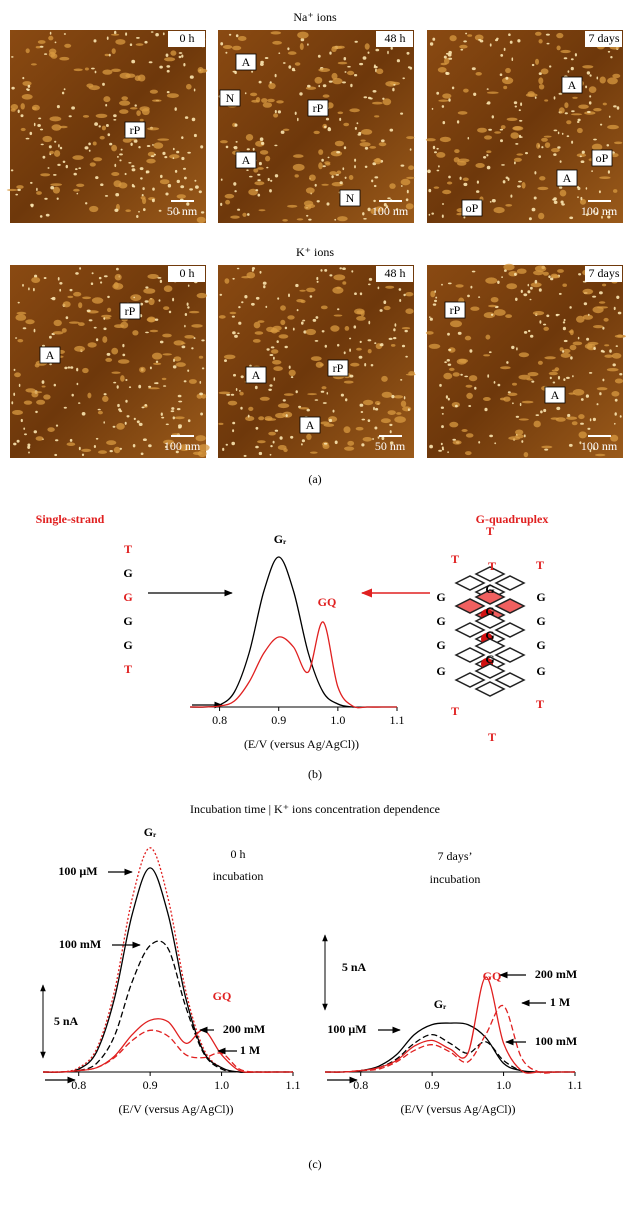  I want to click on label: oP, so click(472, 208).